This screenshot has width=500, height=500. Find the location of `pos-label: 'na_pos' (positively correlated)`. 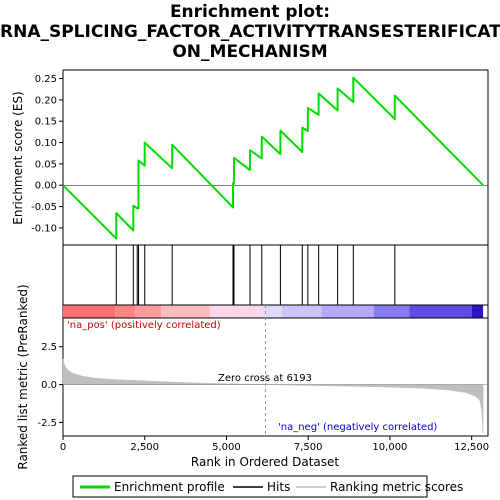

pos-label: 'na_pos' (positively correlated) is located at coordinates (144, 325).